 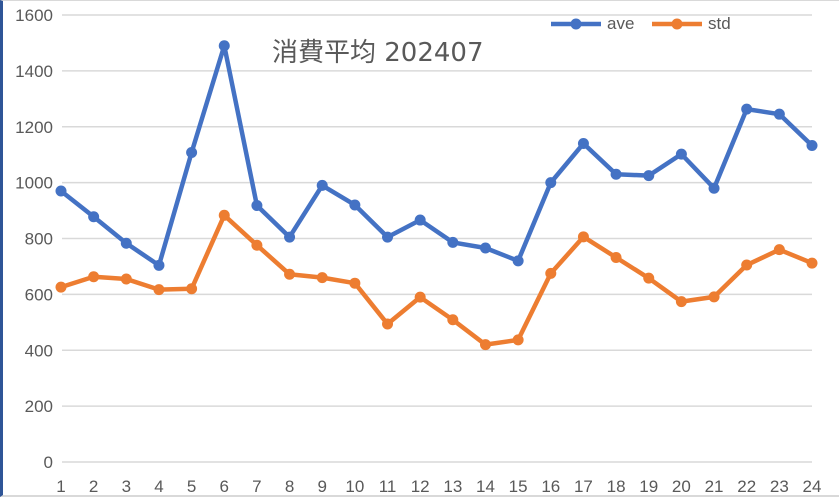 What do you see at coordinates (191, 486) in the screenshot?
I see `x-tick-label: 5` at bounding box center [191, 486].